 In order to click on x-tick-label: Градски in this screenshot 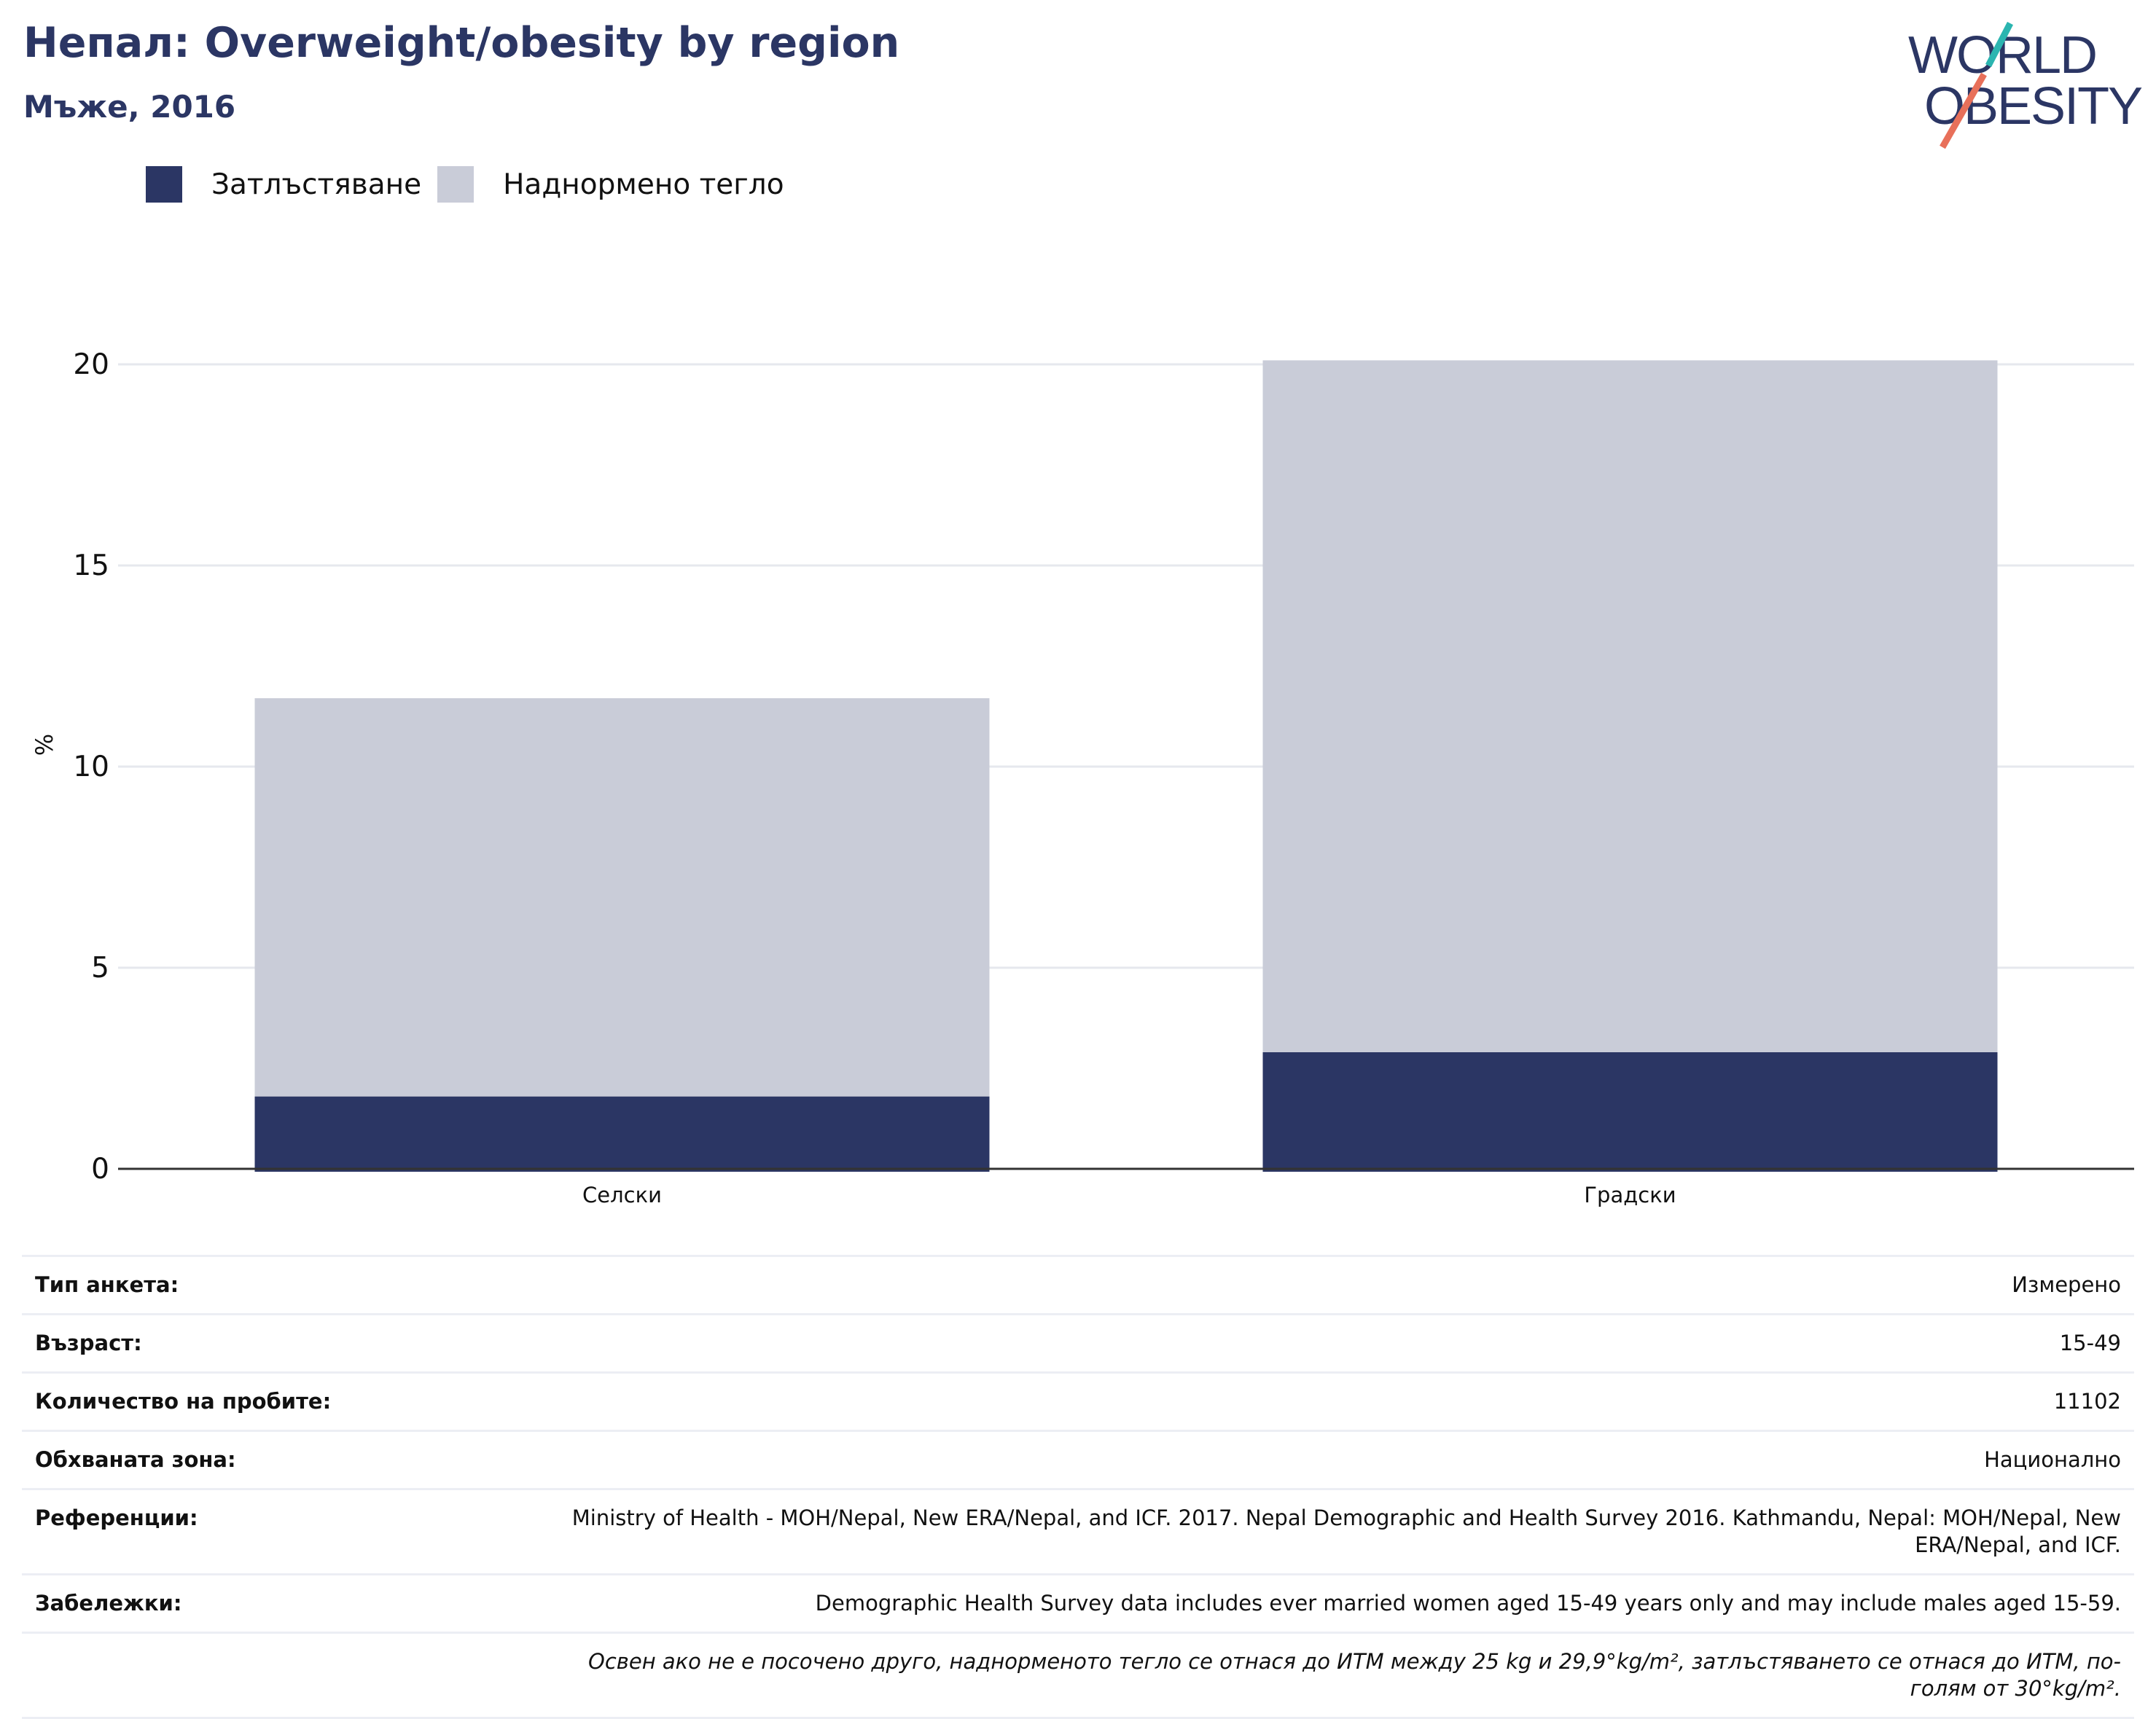, I will do `click(1630, 1195)`.